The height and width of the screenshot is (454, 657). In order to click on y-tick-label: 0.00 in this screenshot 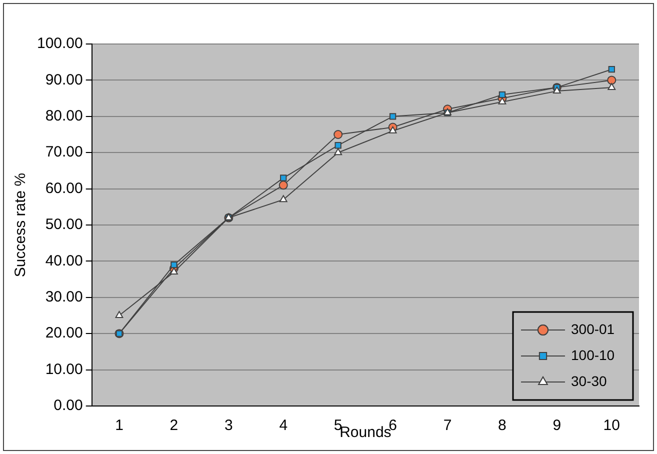, I will do `click(68, 405)`.